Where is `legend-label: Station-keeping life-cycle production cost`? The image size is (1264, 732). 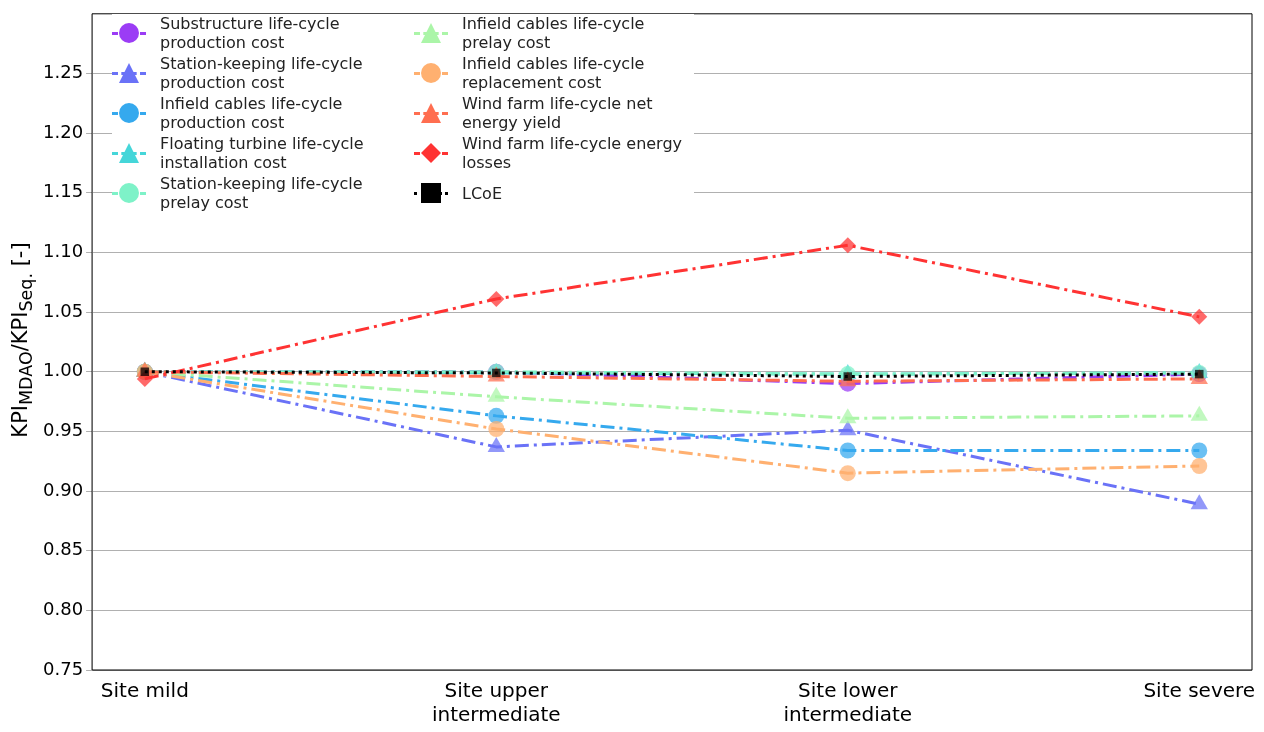
legend-label: Station-keeping life-cycle production cost is located at coordinates (262, 73).